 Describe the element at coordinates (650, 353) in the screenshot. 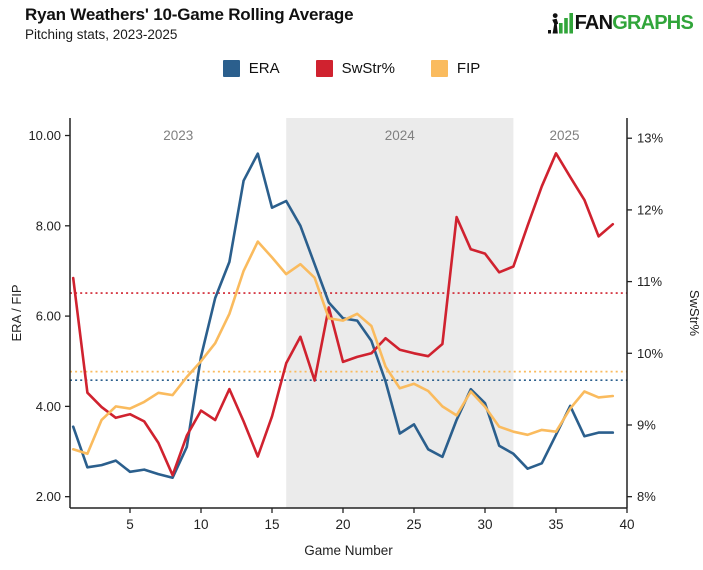

I see `right-tick-label: 10%` at that location.